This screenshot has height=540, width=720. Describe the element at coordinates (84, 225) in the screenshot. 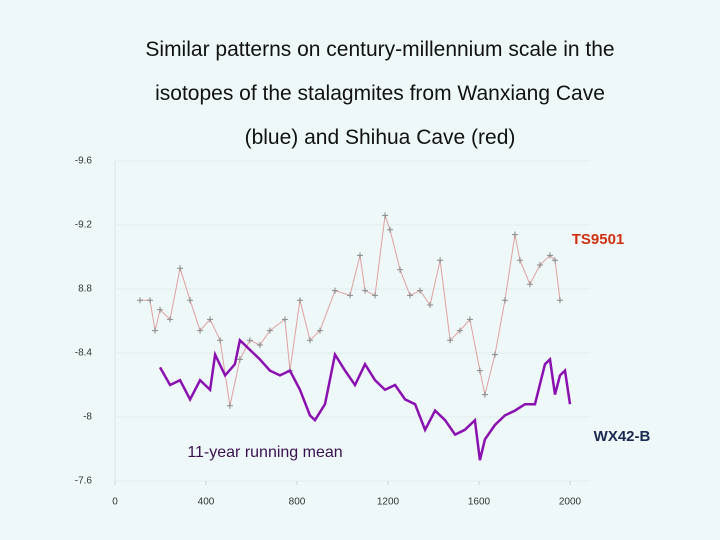

I see `y-tick-label: -9.2` at that location.